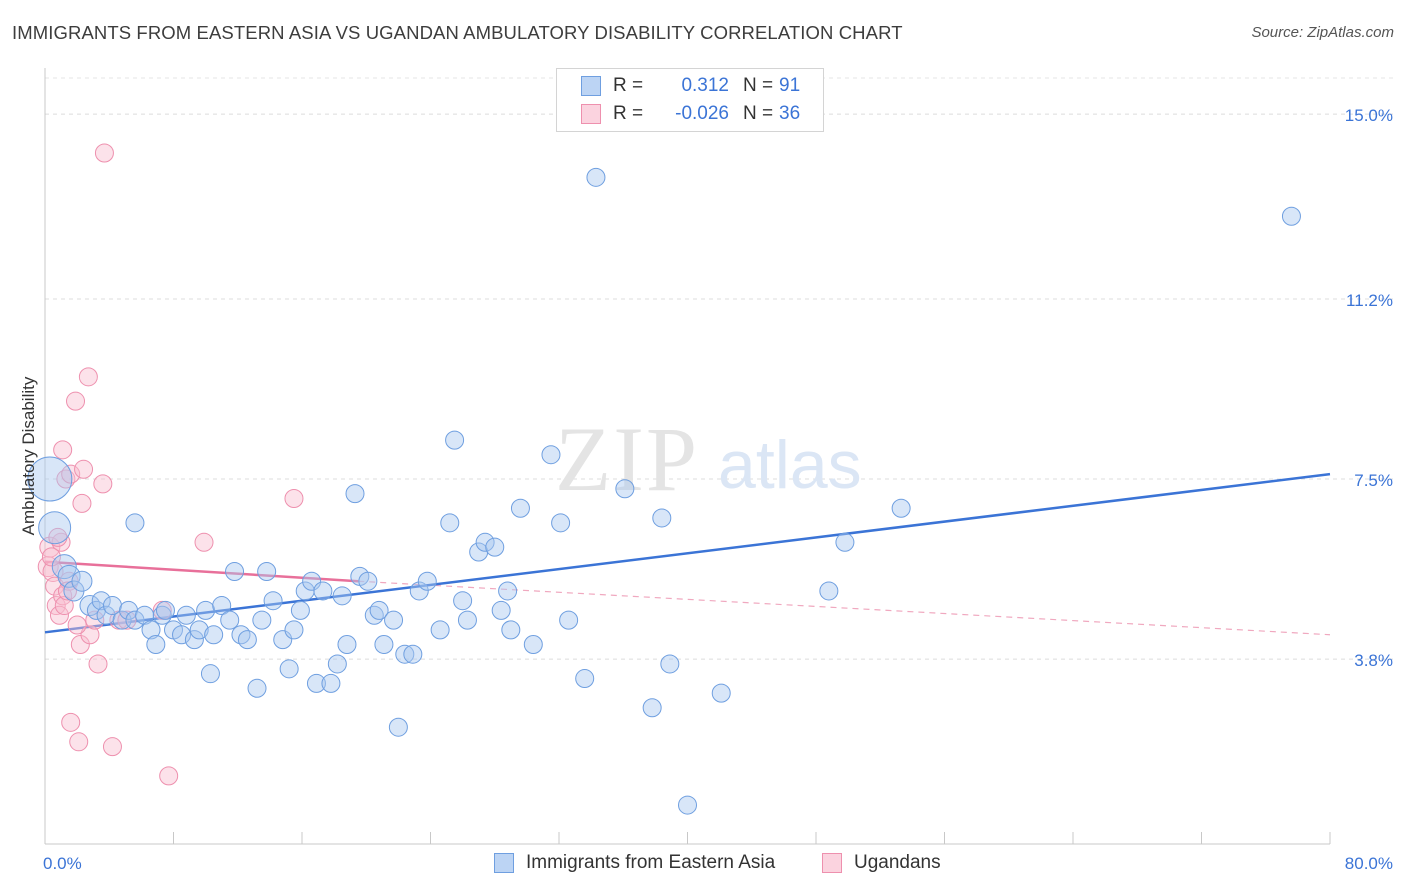  I want to click on source-label: Source: ZipAtlas.com, so click(1322, 32).